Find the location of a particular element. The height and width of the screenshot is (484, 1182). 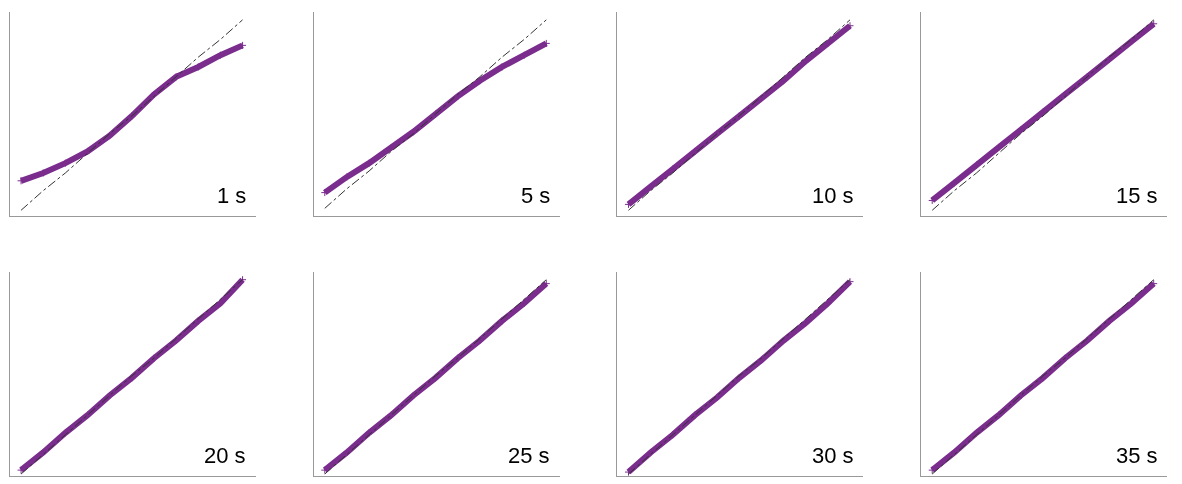

annotation: 15 s is located at coordinates (1137, 195).